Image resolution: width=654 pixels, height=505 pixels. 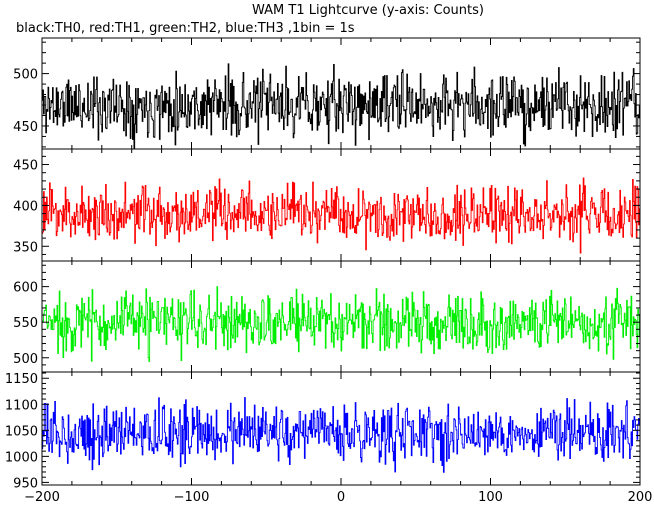 I want to click on x-tick-label: 0, so click(x=341, y=497).